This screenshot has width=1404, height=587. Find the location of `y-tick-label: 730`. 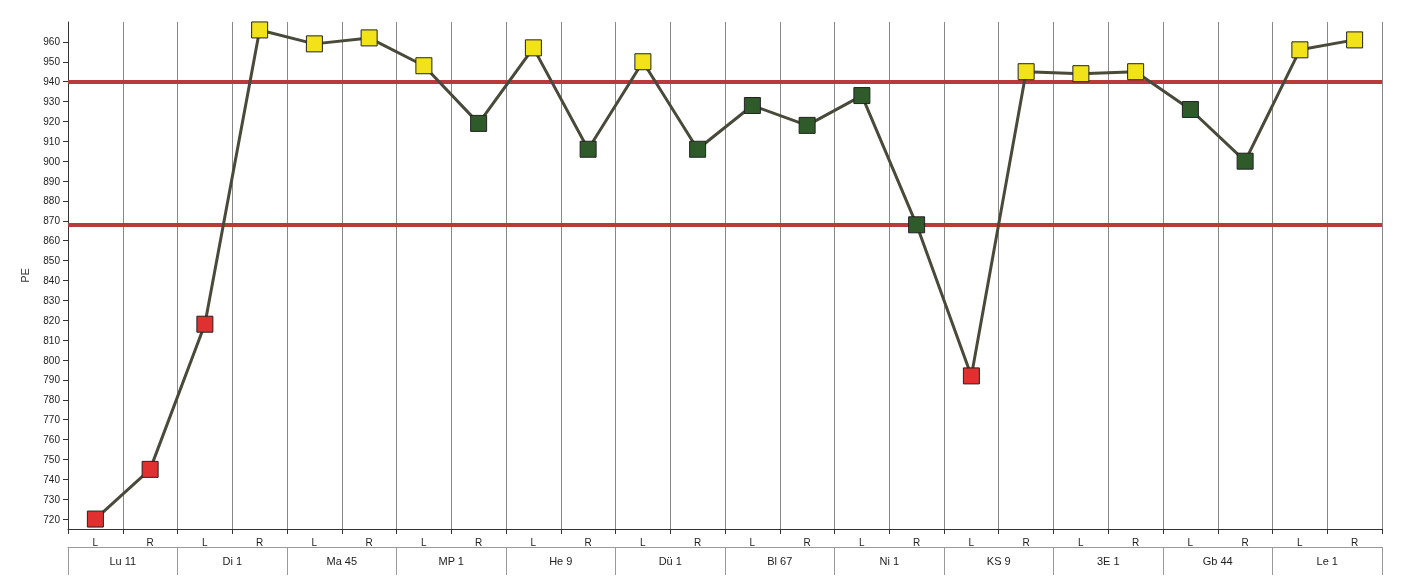

y-tick-label: 730 is located at coordinates (52, 499).